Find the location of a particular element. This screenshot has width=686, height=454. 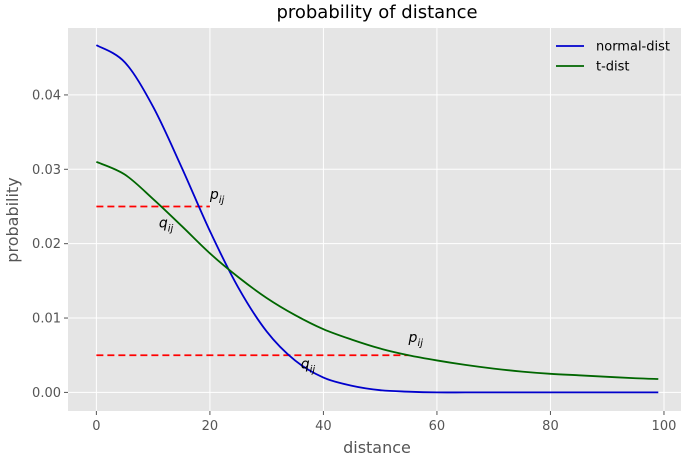

x-tick-label: 40 is located at coordinates (323, 426).